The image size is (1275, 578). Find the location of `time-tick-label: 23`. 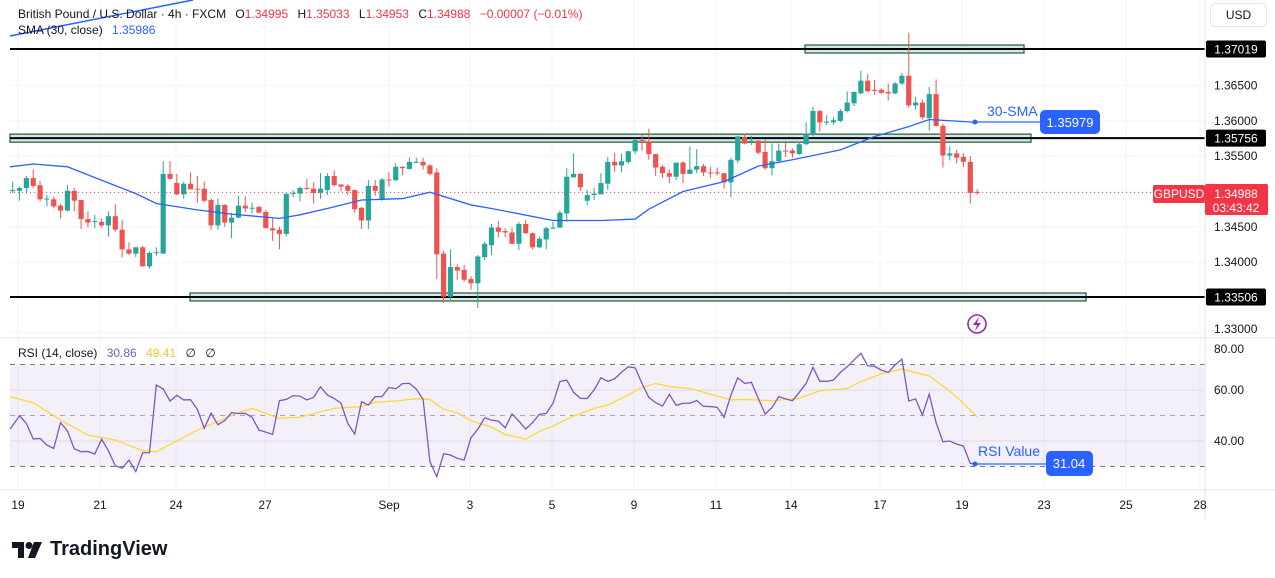

time-tick-label: 23 is located at coordinates (1044, 505).